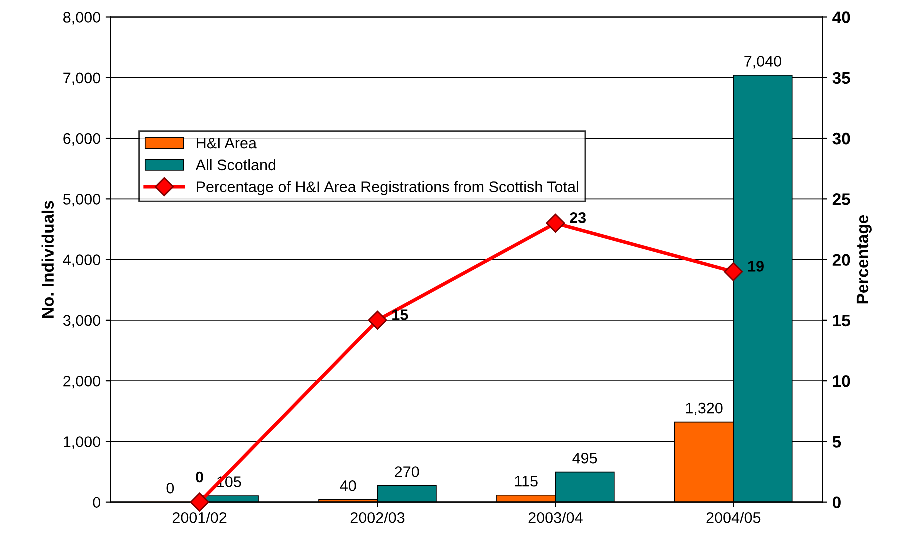 This screenshot has height=539, width=901. I want to click on data-label: 19, so click(756, 266).